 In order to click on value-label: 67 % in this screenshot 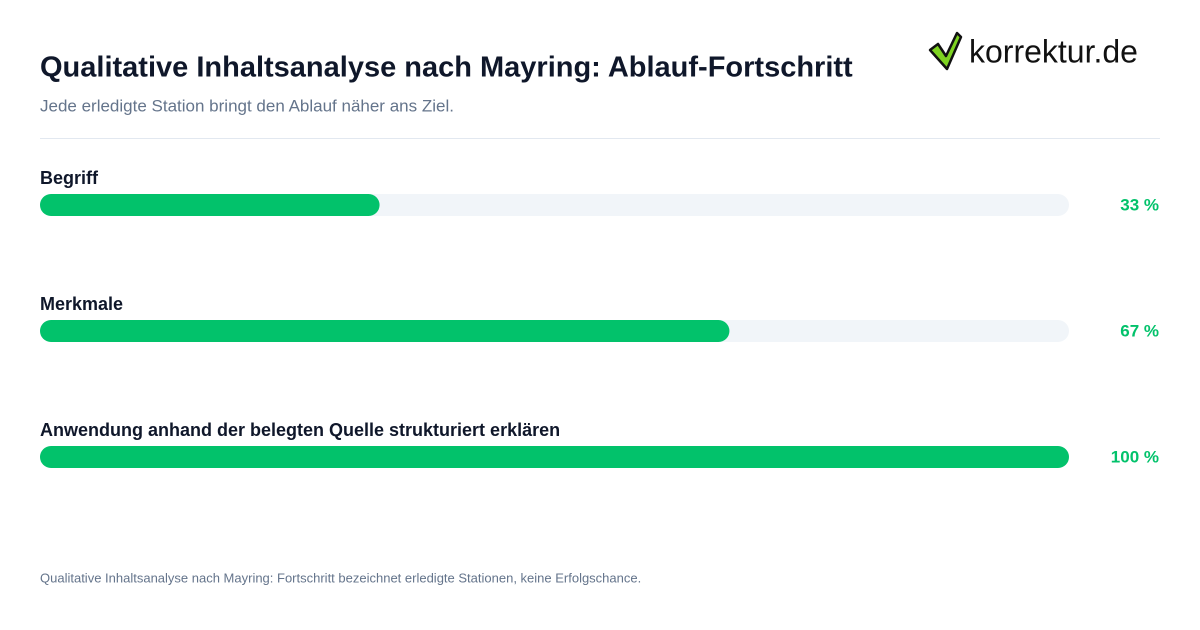, I will do `click(1139, 330)`.